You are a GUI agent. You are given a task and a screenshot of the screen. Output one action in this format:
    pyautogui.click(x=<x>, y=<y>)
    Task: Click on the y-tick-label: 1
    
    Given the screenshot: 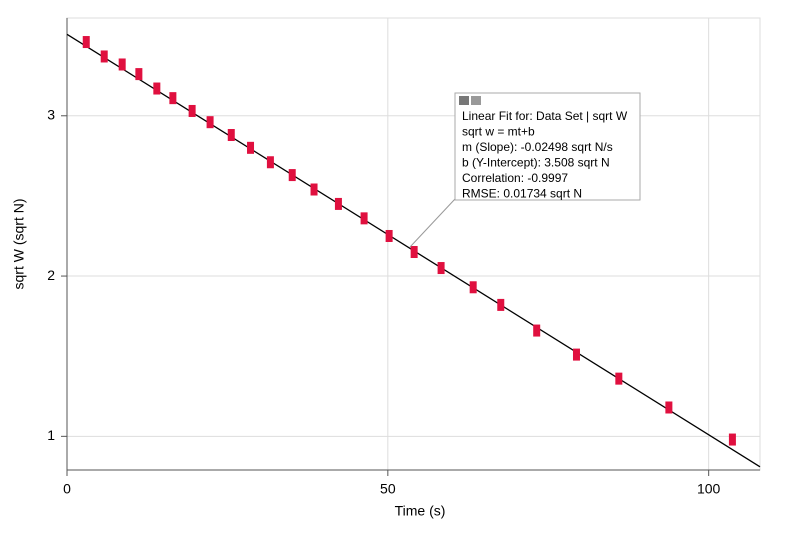 What is the action you would take?
    pyautogui.click(x=51, y=435)
    